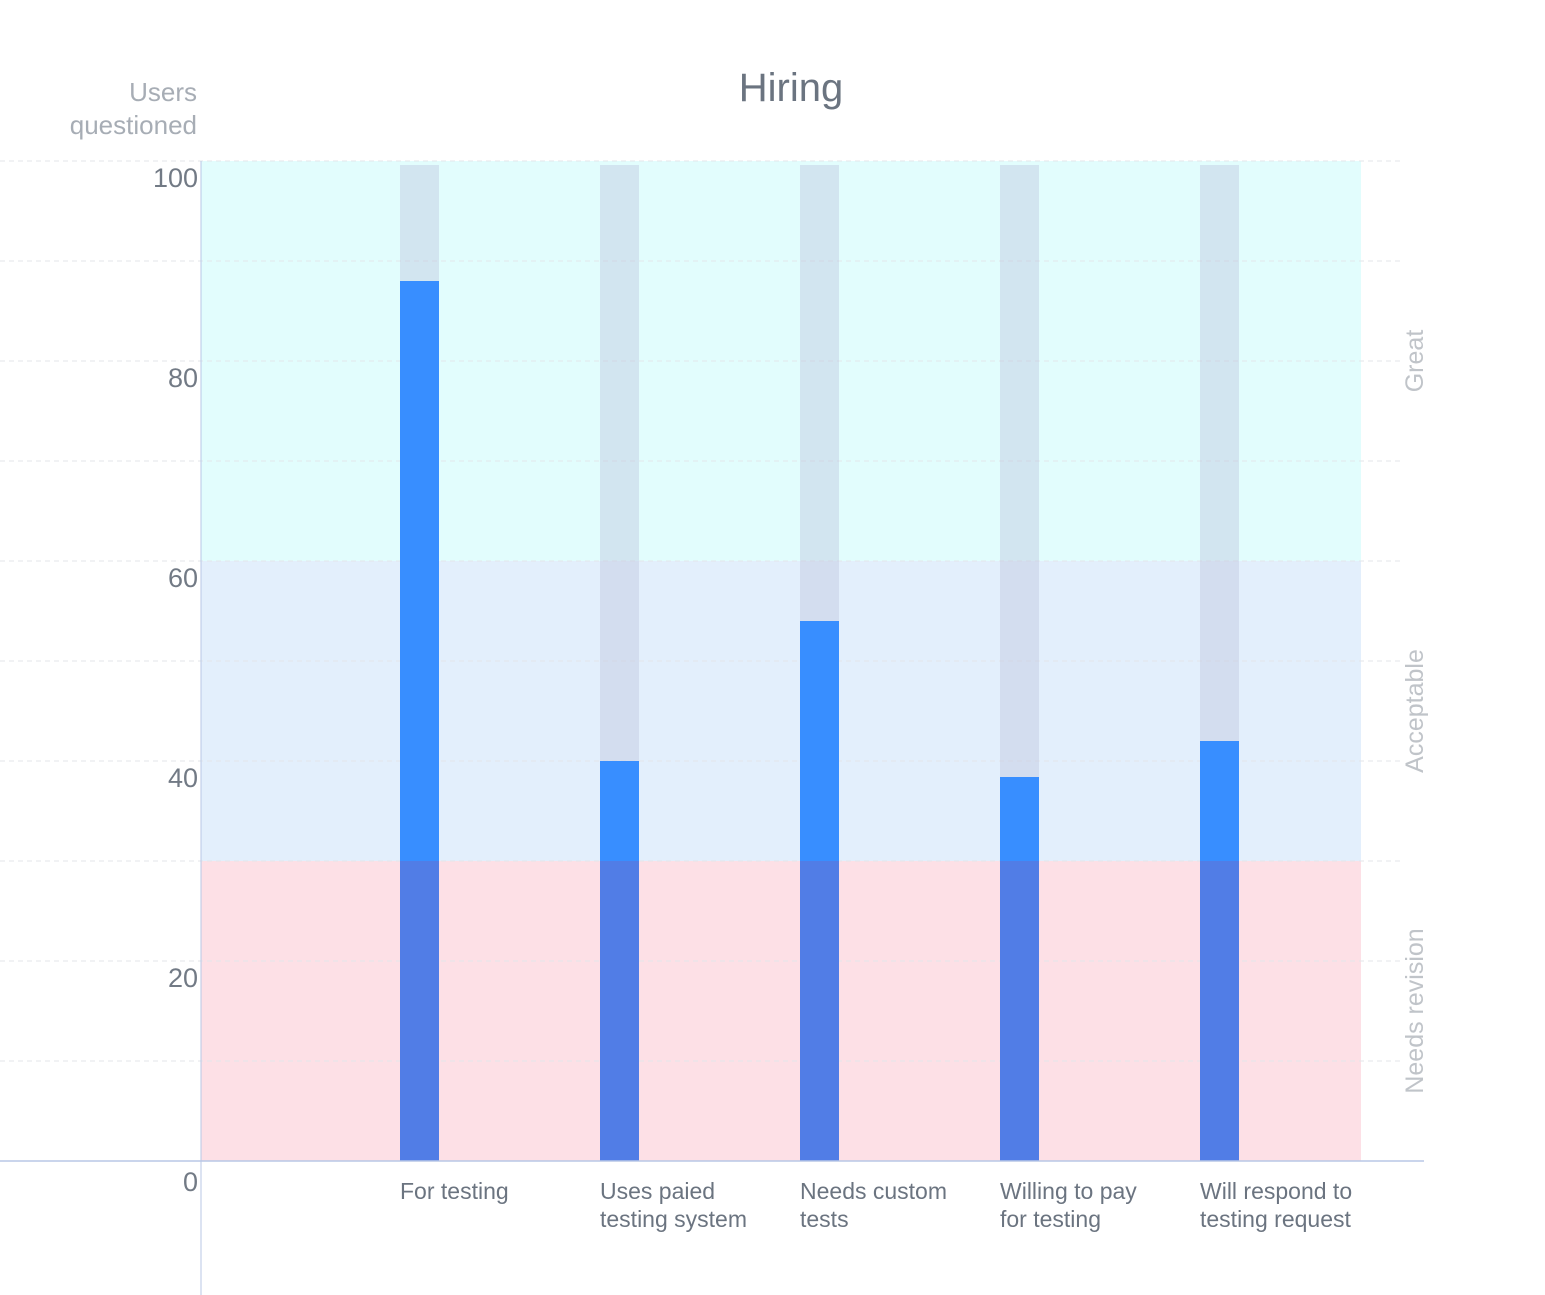 The width and height of the screenshot is (1545, 1295). What do you see at coordinates (190, 1182) in the screenshot?
I see `y-tick-label: 0` at bounding box center [190, 1182].